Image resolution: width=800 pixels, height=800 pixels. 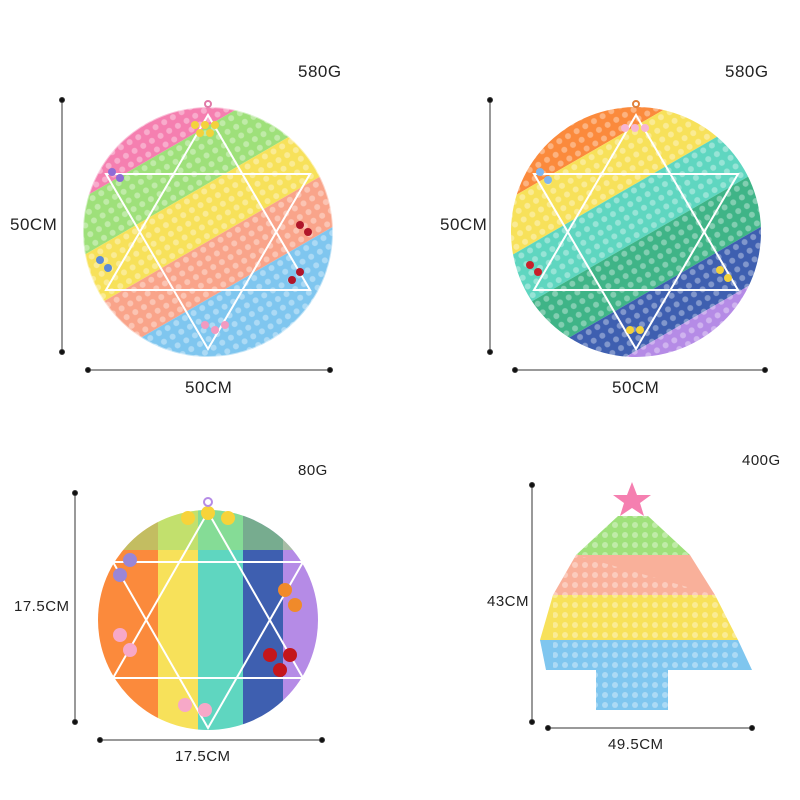 What do you see at coordinates (747, 71) in the screenshot?
I see `weight-label-2: 580G` at bounding box center [747, 71].